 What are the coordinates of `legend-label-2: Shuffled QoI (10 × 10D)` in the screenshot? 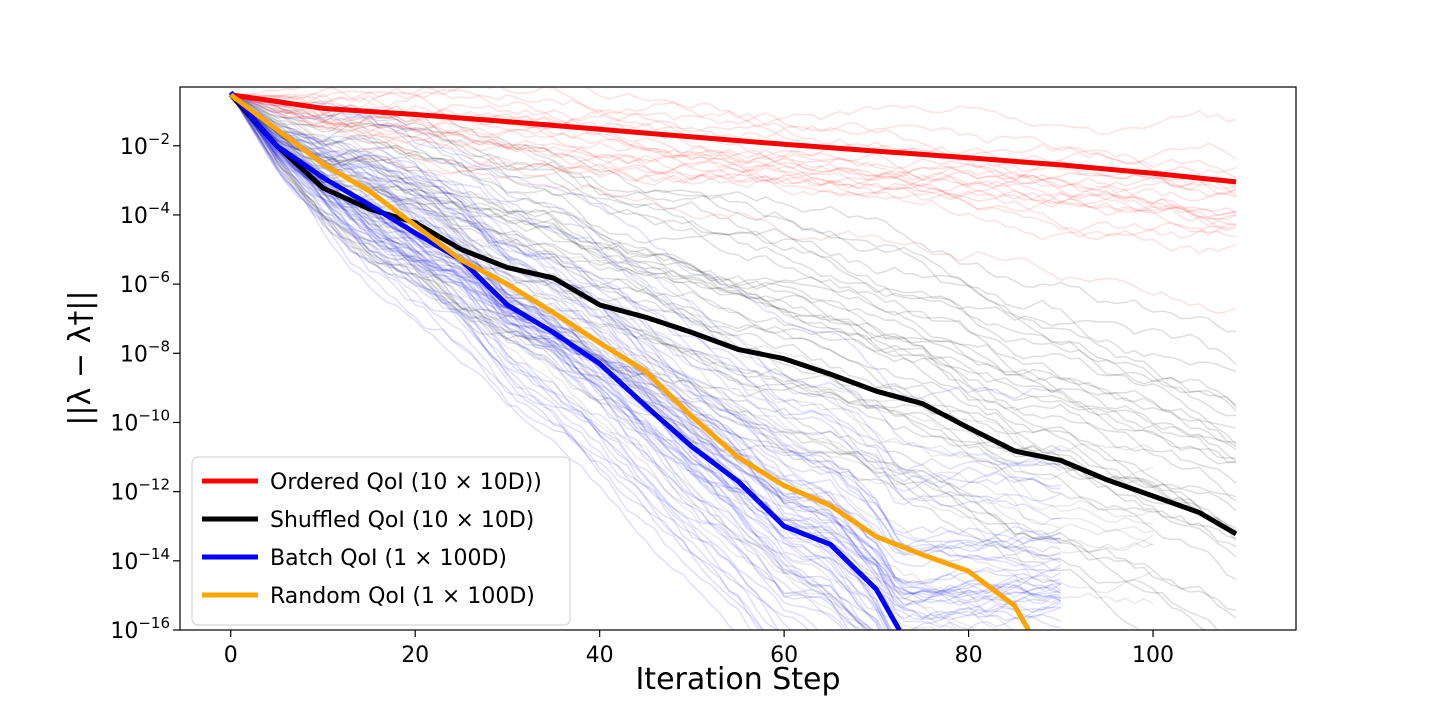 It's located at (402, 520).